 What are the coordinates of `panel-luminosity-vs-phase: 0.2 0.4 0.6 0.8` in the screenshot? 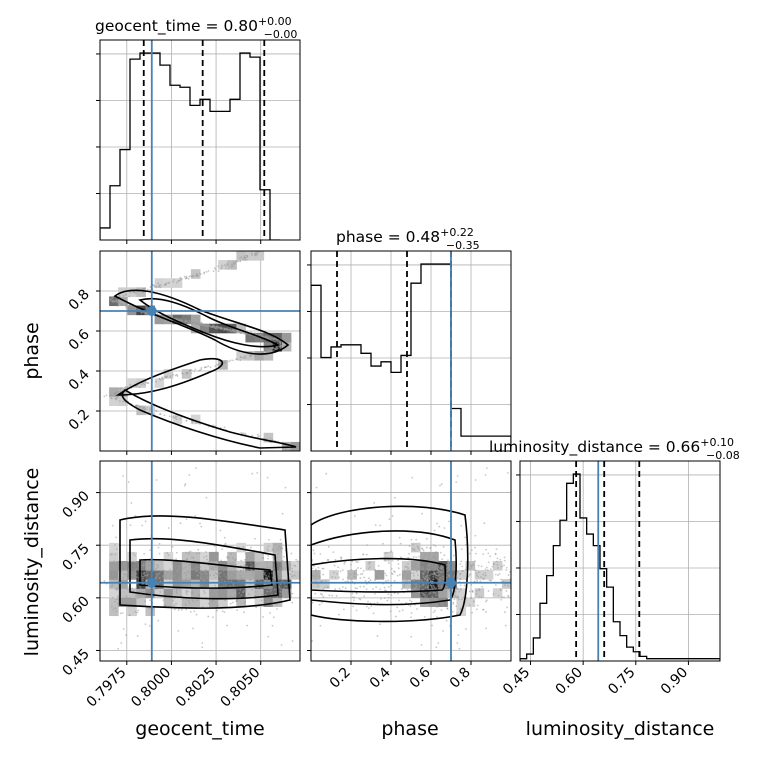 It's located at (409, 576).